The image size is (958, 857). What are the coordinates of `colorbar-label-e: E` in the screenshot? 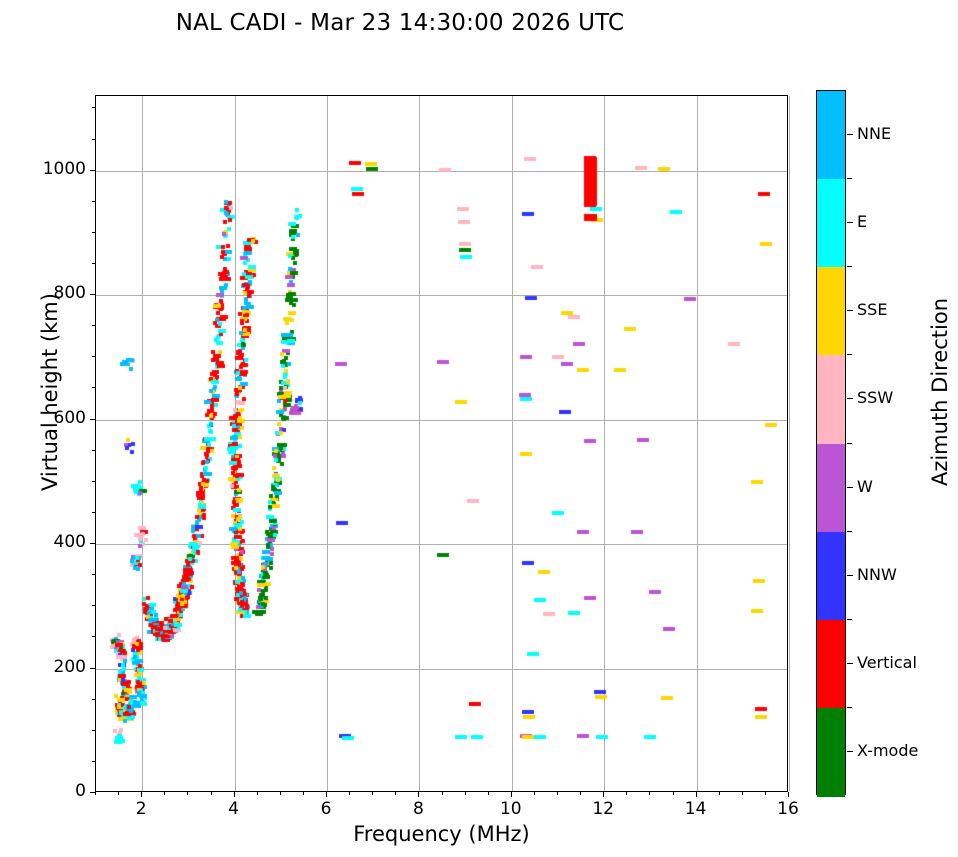 It's located at (862, 222).